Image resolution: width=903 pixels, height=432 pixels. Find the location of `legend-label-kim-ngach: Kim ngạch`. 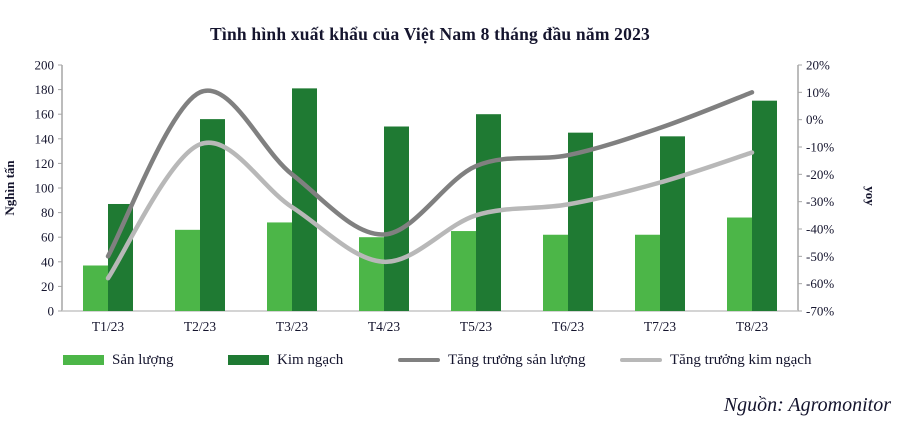

legend-label-kim-ngach: Kim ngạch is located at coordinates (310, 359).